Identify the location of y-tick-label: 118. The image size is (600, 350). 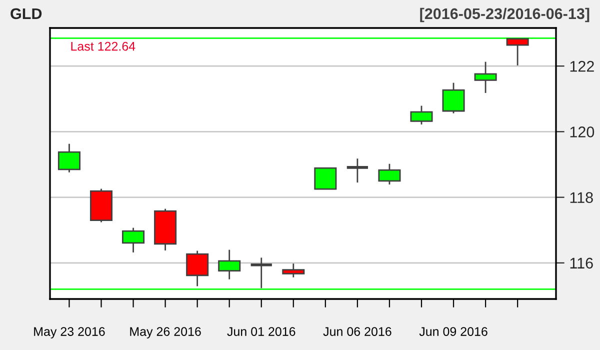
(581, 197).